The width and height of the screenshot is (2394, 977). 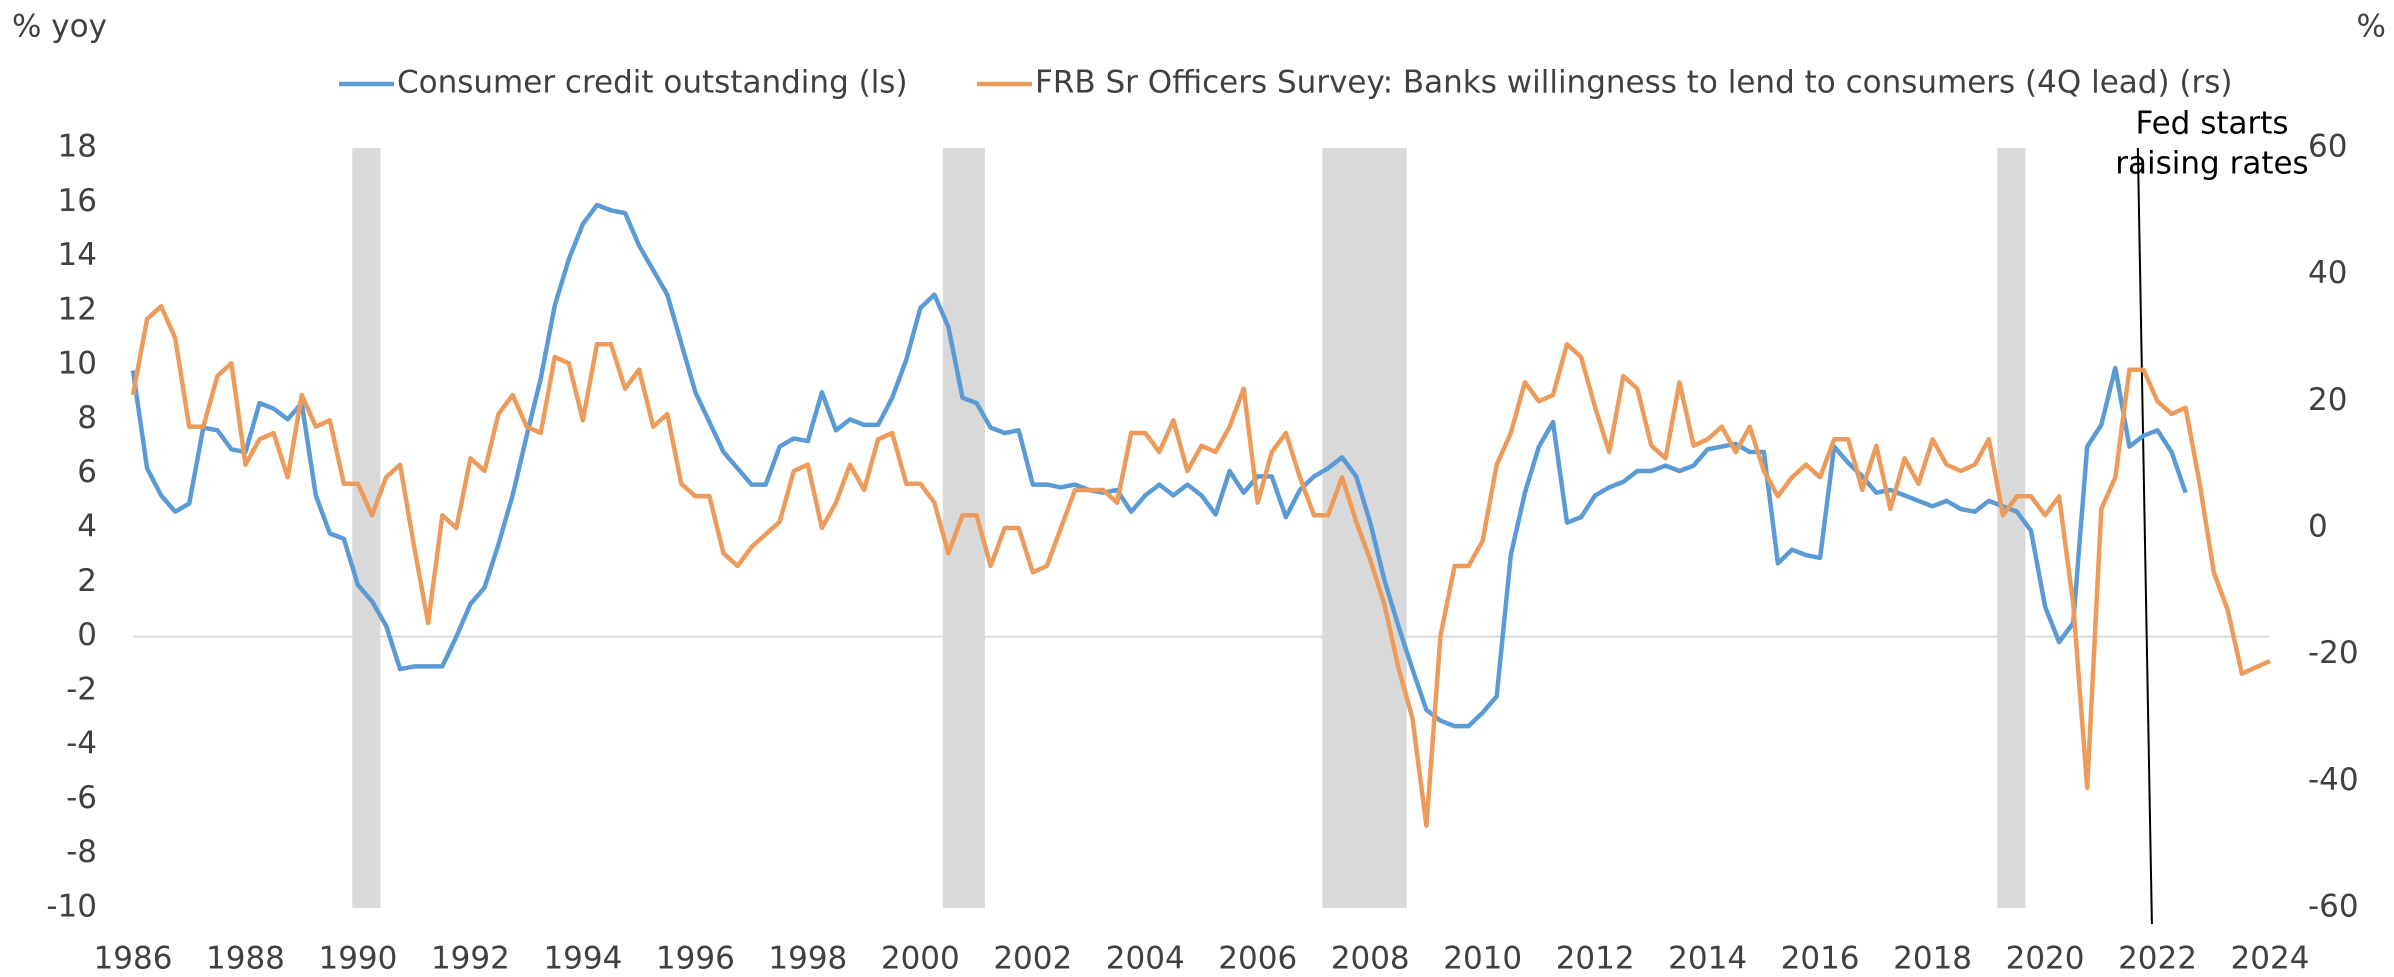 I want to click on y2-tick-label: 20, so click(x=2327, y=400).